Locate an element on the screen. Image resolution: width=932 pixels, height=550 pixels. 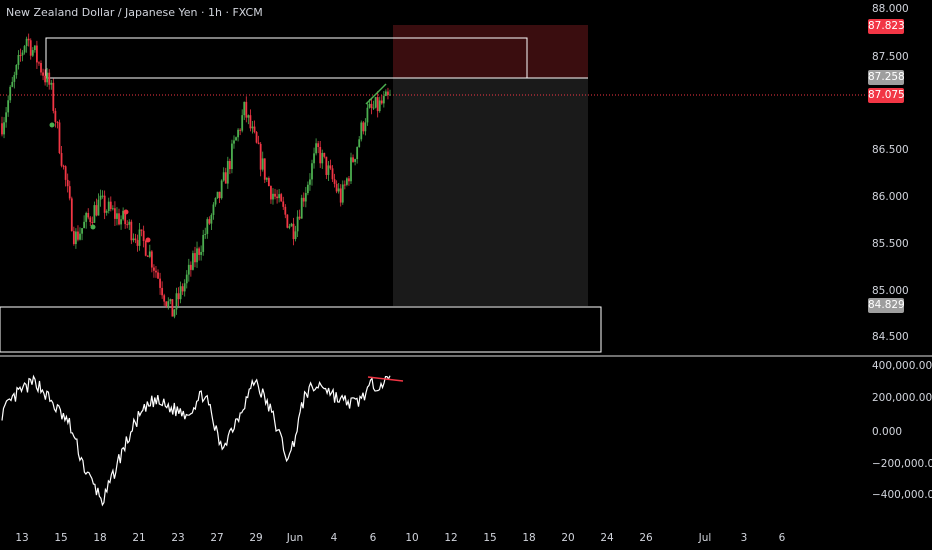
time-tick: 3 is located at coordinates (744, 538).